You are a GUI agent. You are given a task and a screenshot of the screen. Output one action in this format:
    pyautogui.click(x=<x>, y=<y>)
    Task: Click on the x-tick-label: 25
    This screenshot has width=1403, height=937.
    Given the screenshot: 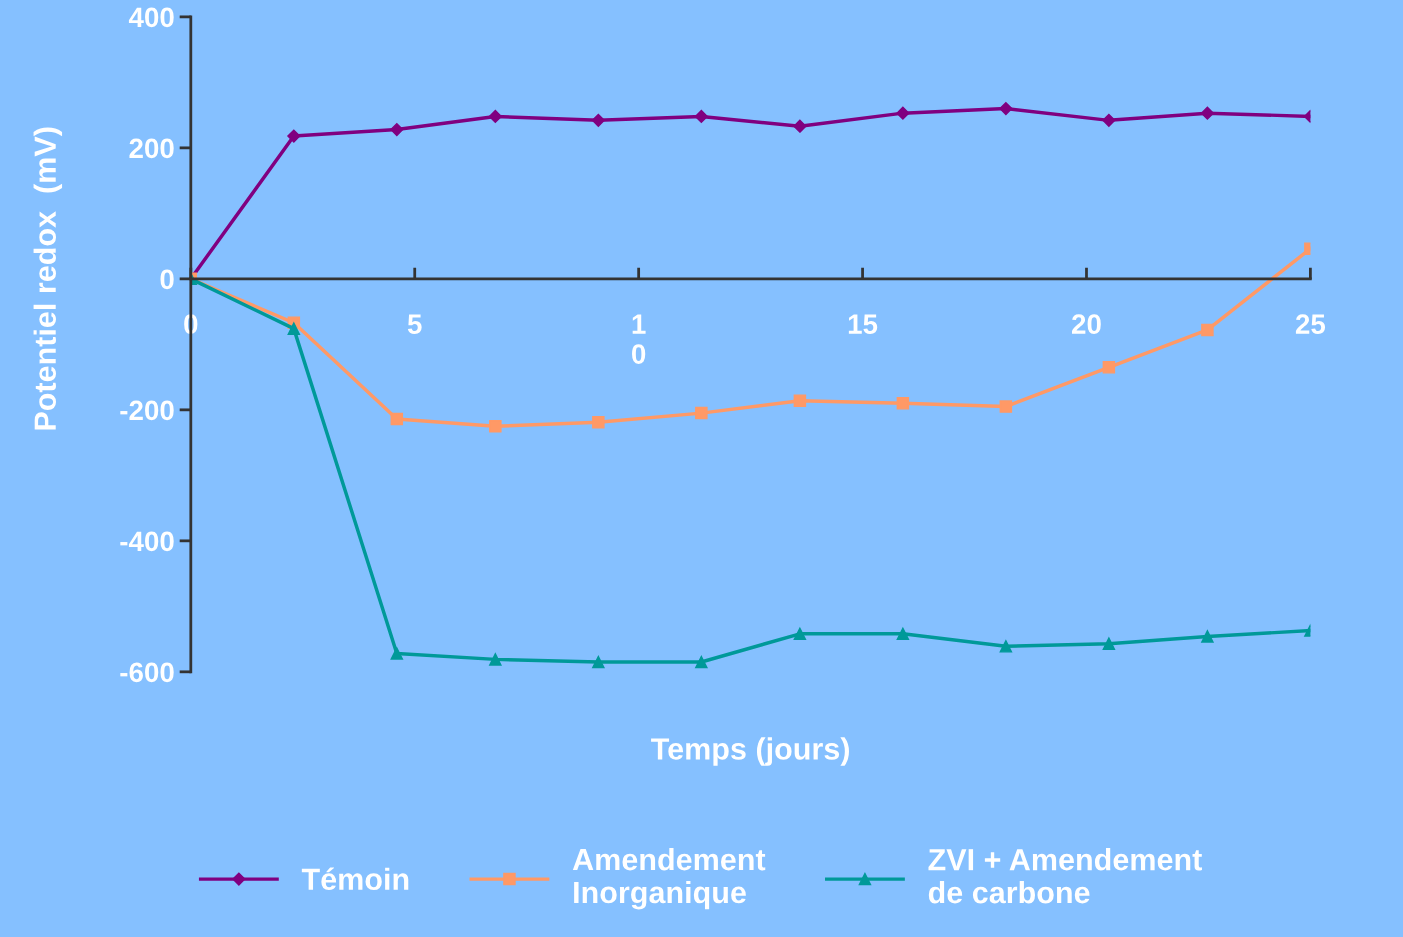 What is the action you would take?
    pyautogui.click(x=1310, y=324)
    